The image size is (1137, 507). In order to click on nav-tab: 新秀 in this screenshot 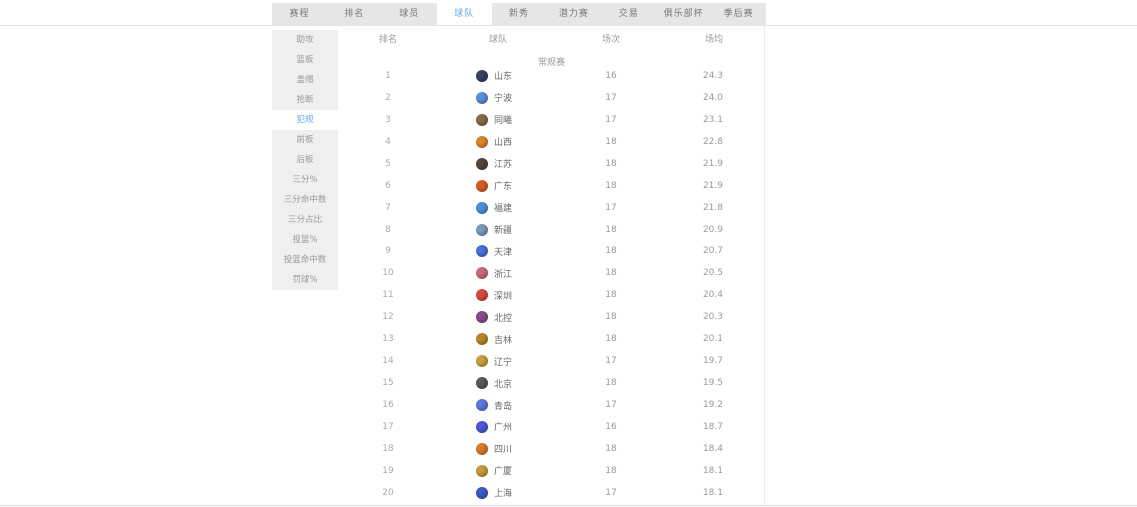, I will do `click(519, 14)`.